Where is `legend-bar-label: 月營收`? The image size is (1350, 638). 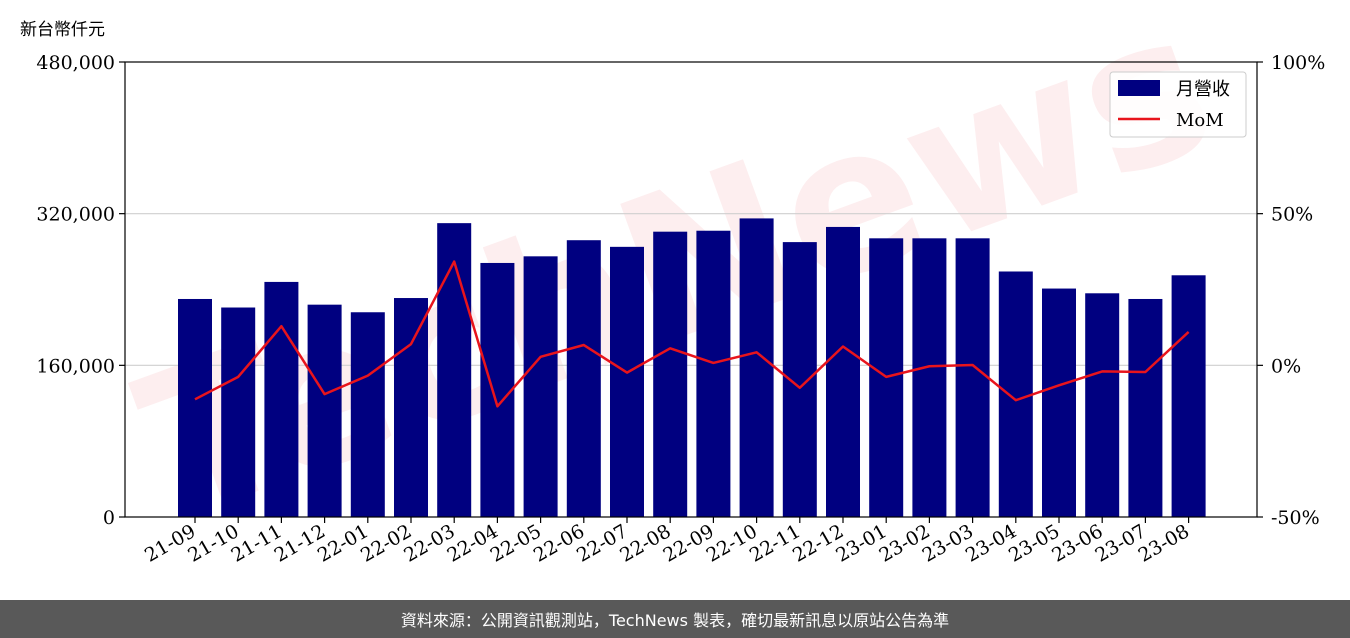 legend-bar-label: 月營收 is located at coordinates (1203, 89).